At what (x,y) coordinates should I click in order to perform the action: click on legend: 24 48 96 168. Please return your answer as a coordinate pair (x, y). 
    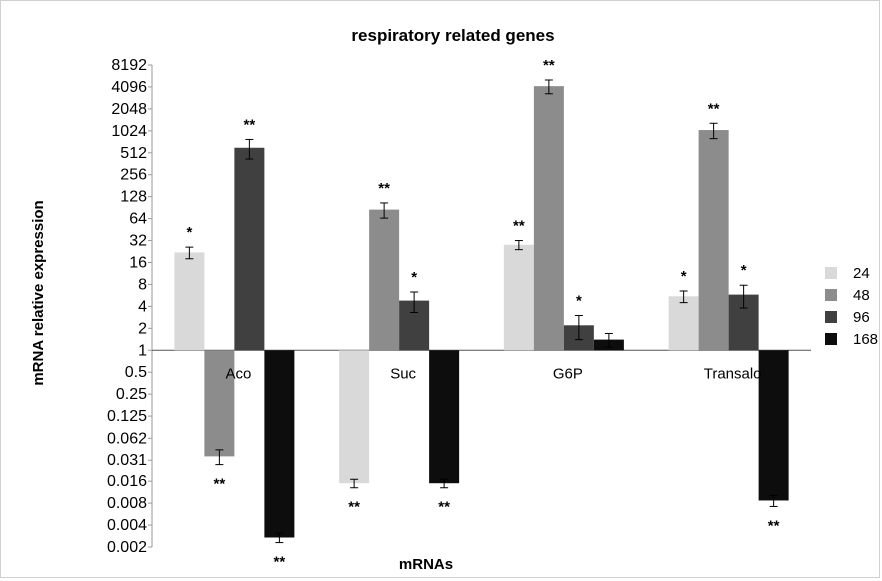
    Looking at the image, I should click on (851, 306).